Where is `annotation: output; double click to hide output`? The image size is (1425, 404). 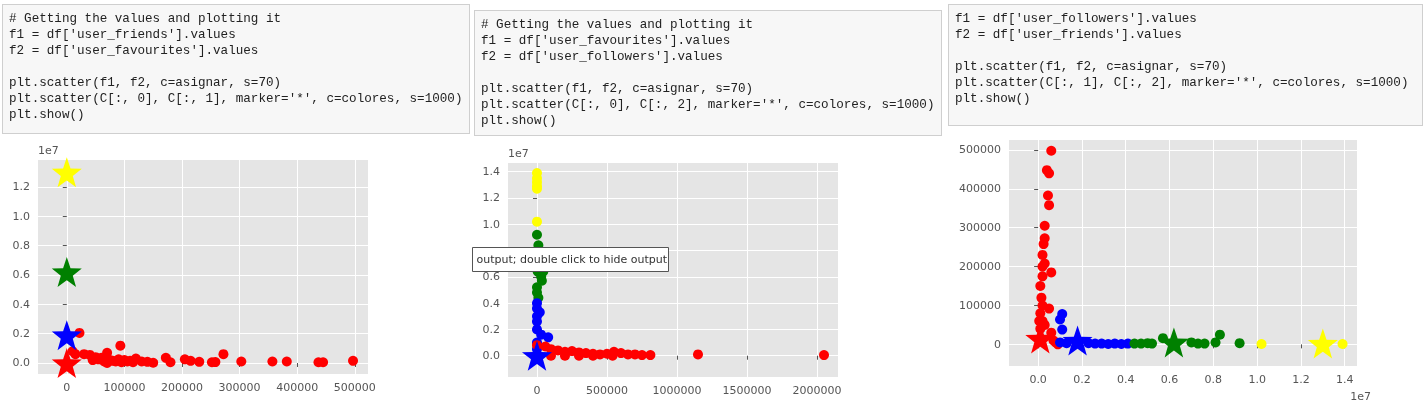 annotation: output; double click to hide output is located at coordinates (572, 259).